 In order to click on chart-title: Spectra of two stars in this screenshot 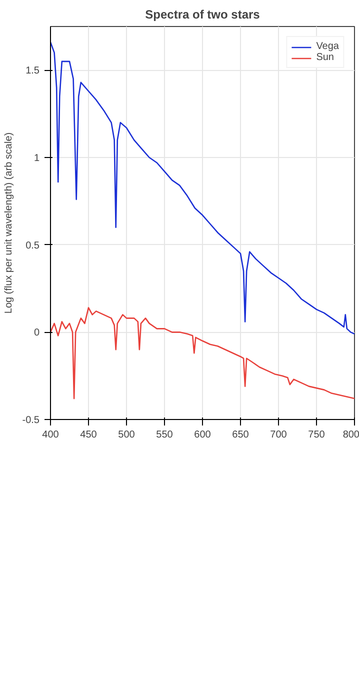, I will do `click(202, 15)`.